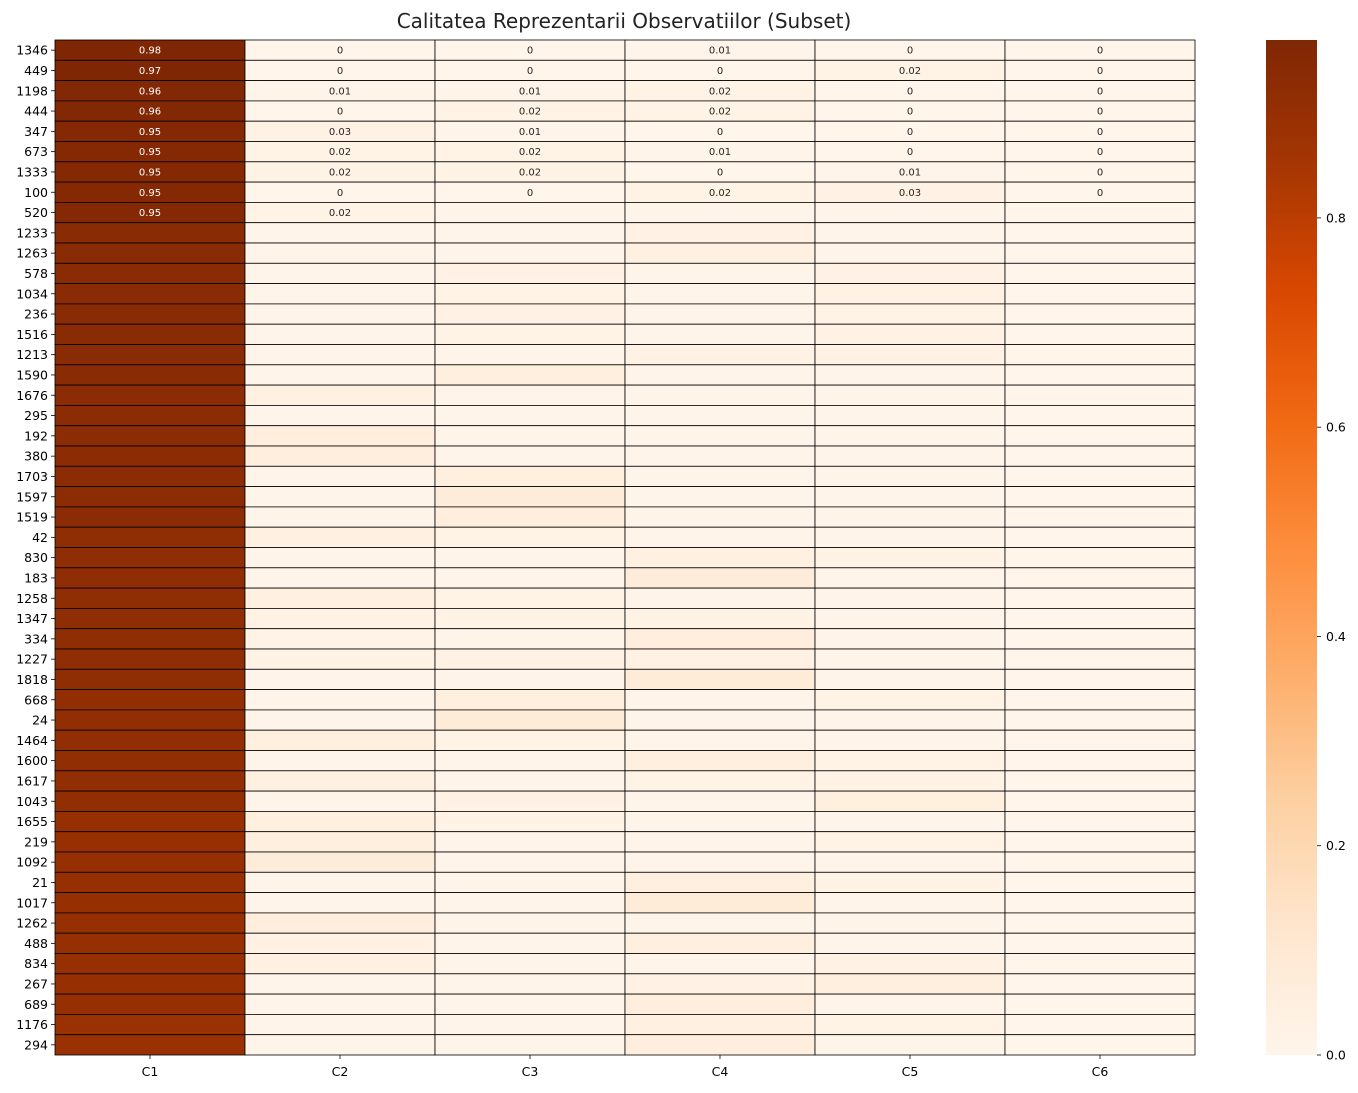 The width and height of the screenshot is (1358, 1093). I want to click on row-label: 1516, so click(32, 334).